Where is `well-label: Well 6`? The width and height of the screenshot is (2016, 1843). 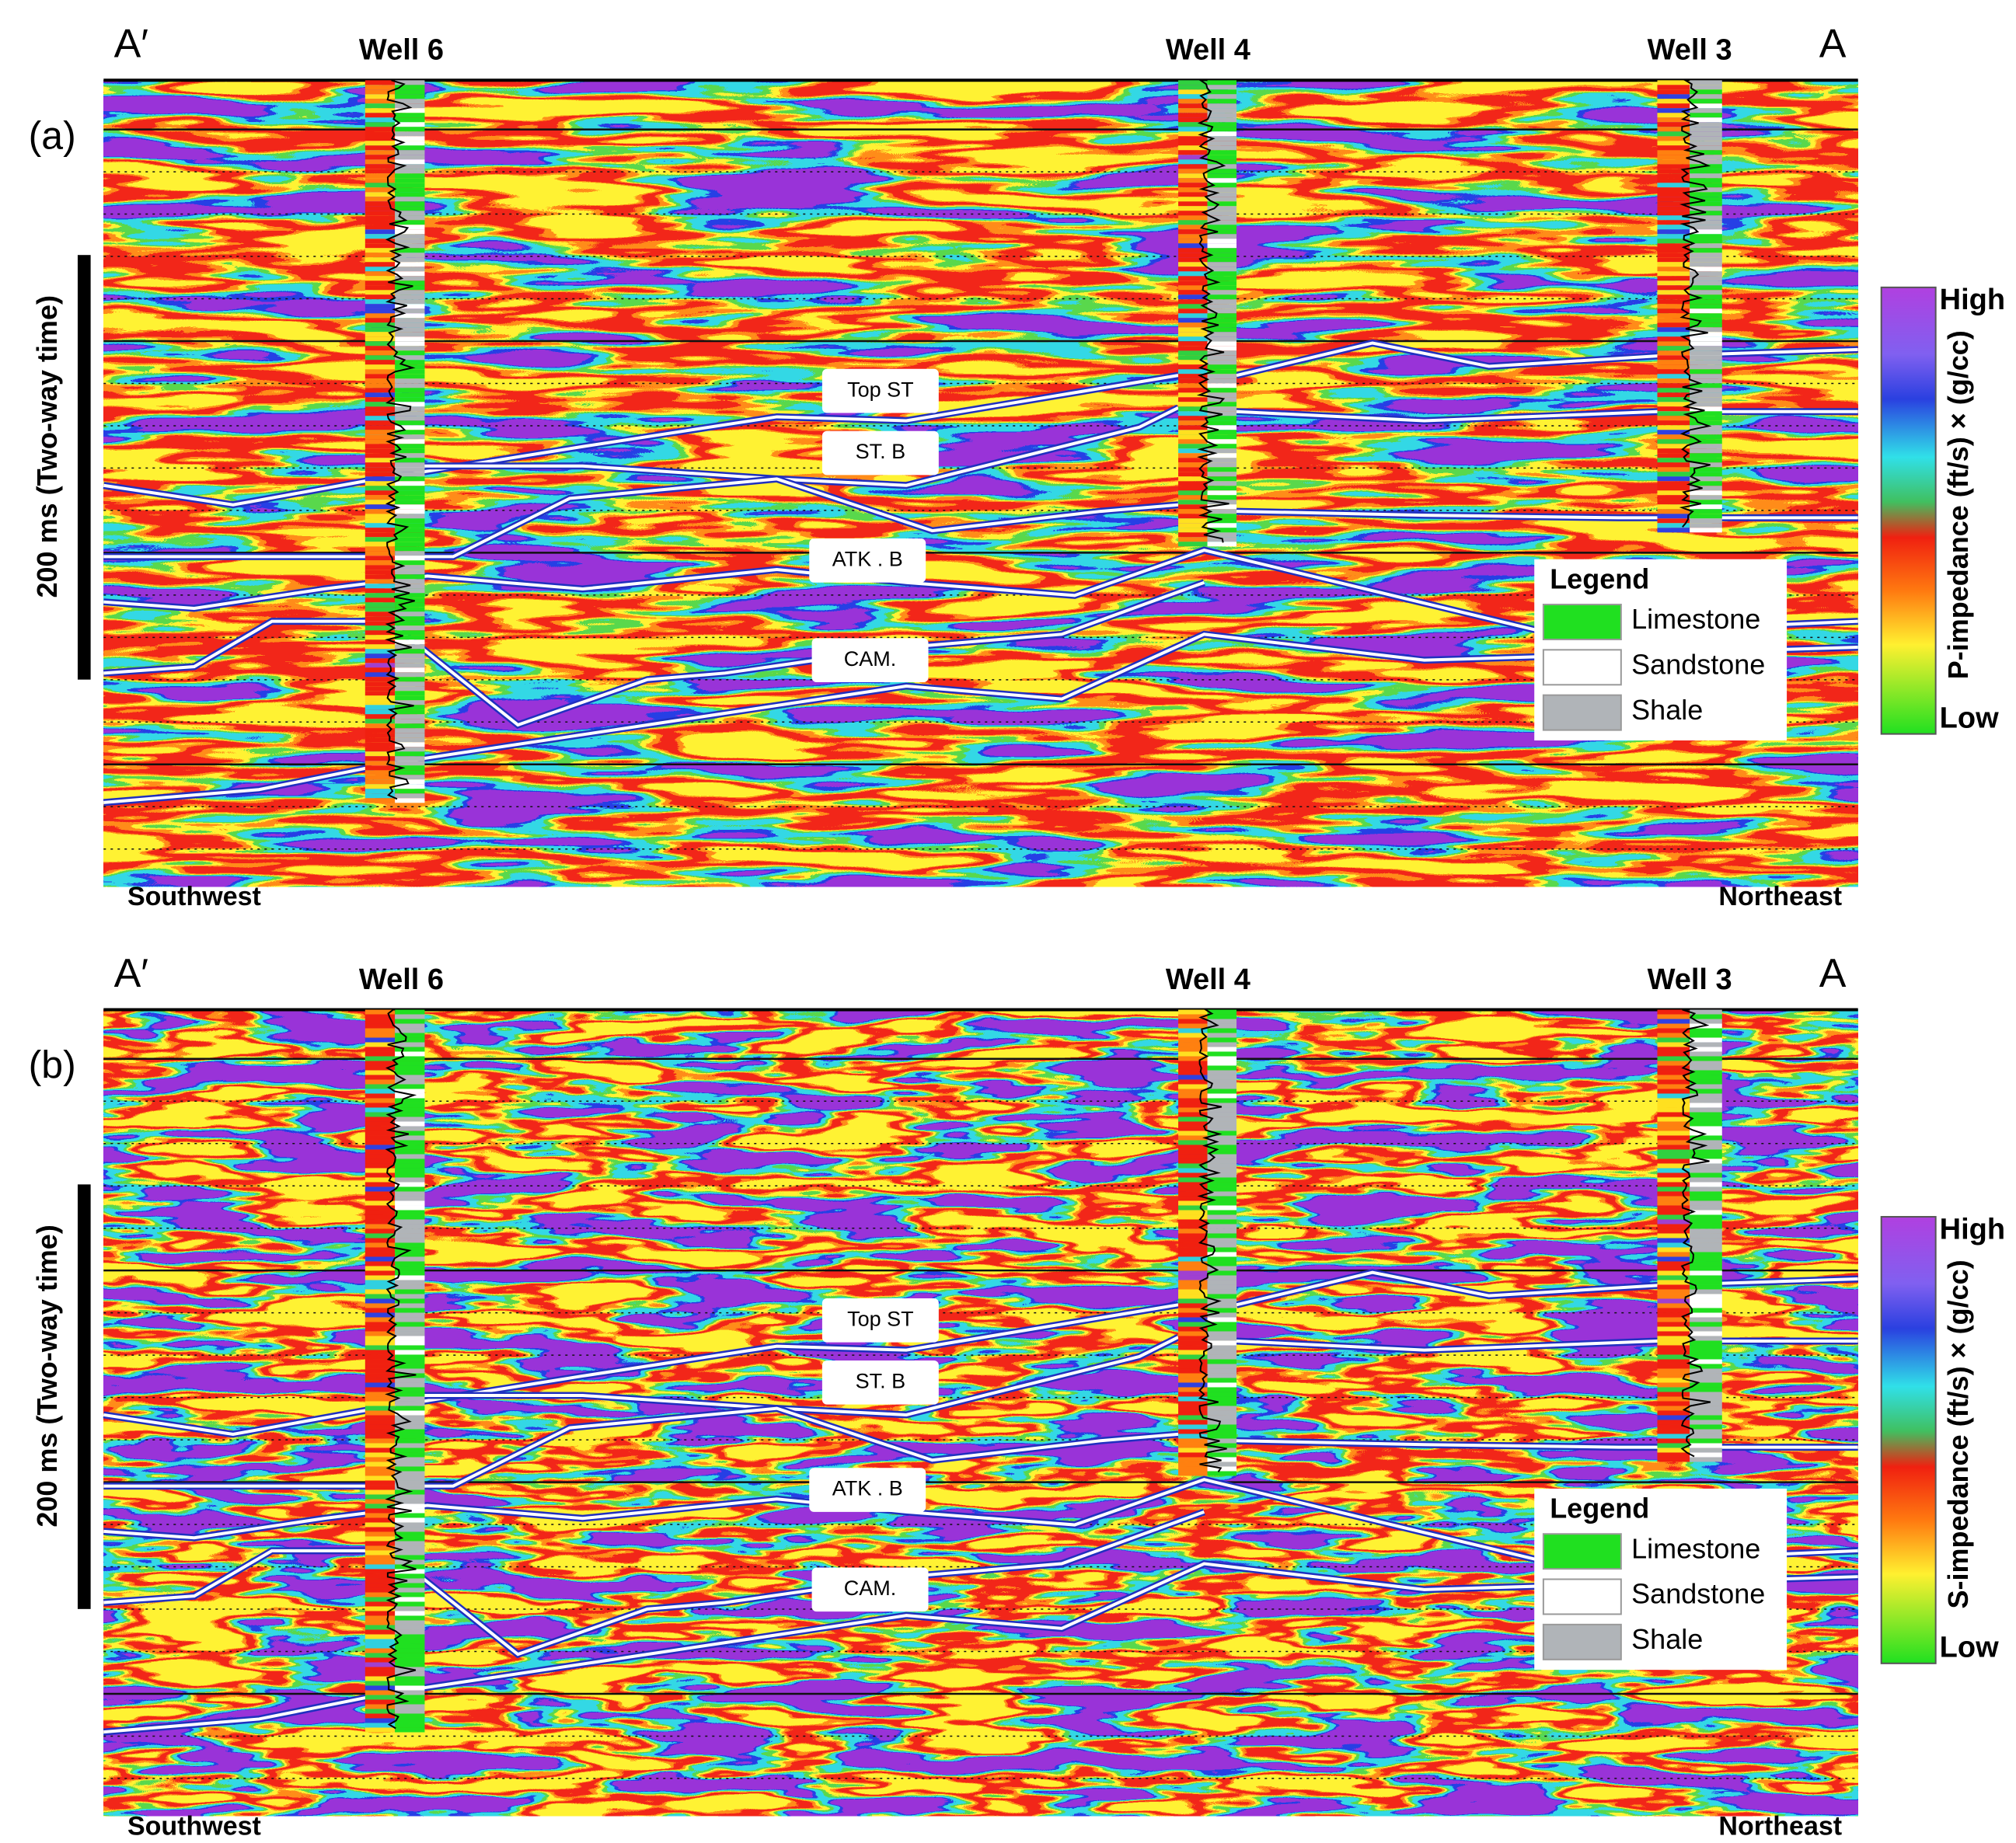
well-label: Well 6 is located at coordinates (402, 979).